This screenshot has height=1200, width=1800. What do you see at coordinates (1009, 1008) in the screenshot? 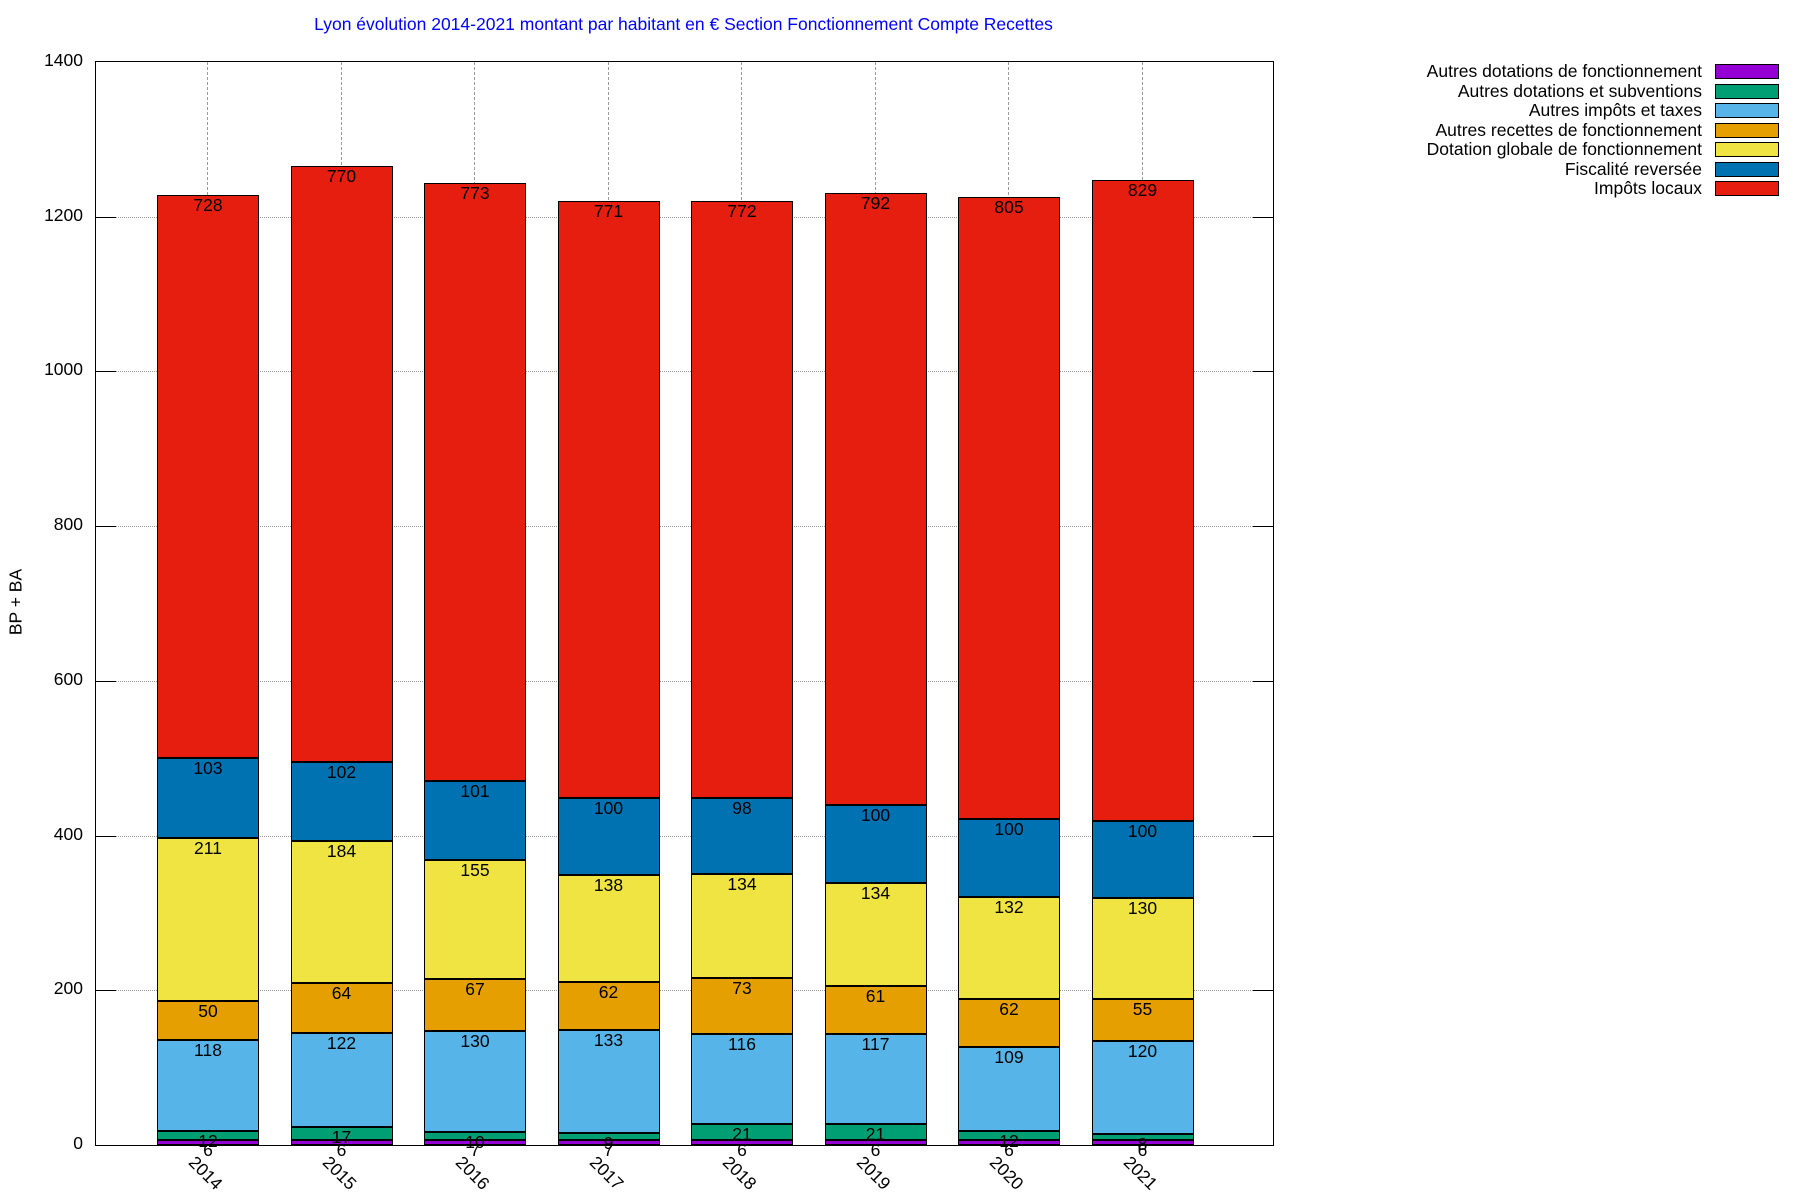
I see `segment-value-label: 62` at bounding box center [1009, 1008].